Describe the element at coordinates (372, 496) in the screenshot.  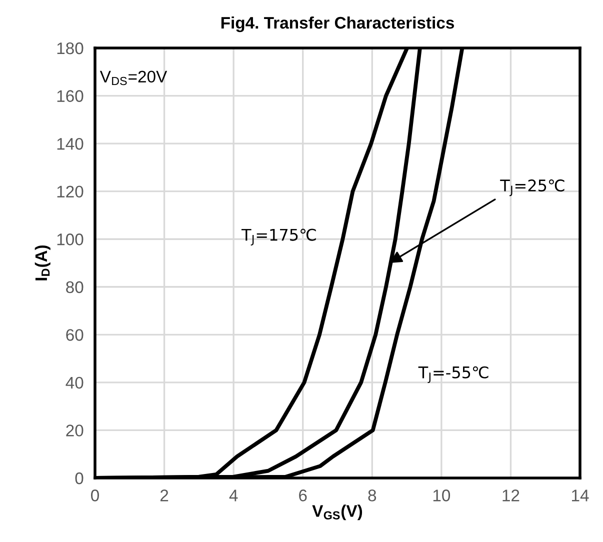
I see `x-tick-label: 8` at that location.